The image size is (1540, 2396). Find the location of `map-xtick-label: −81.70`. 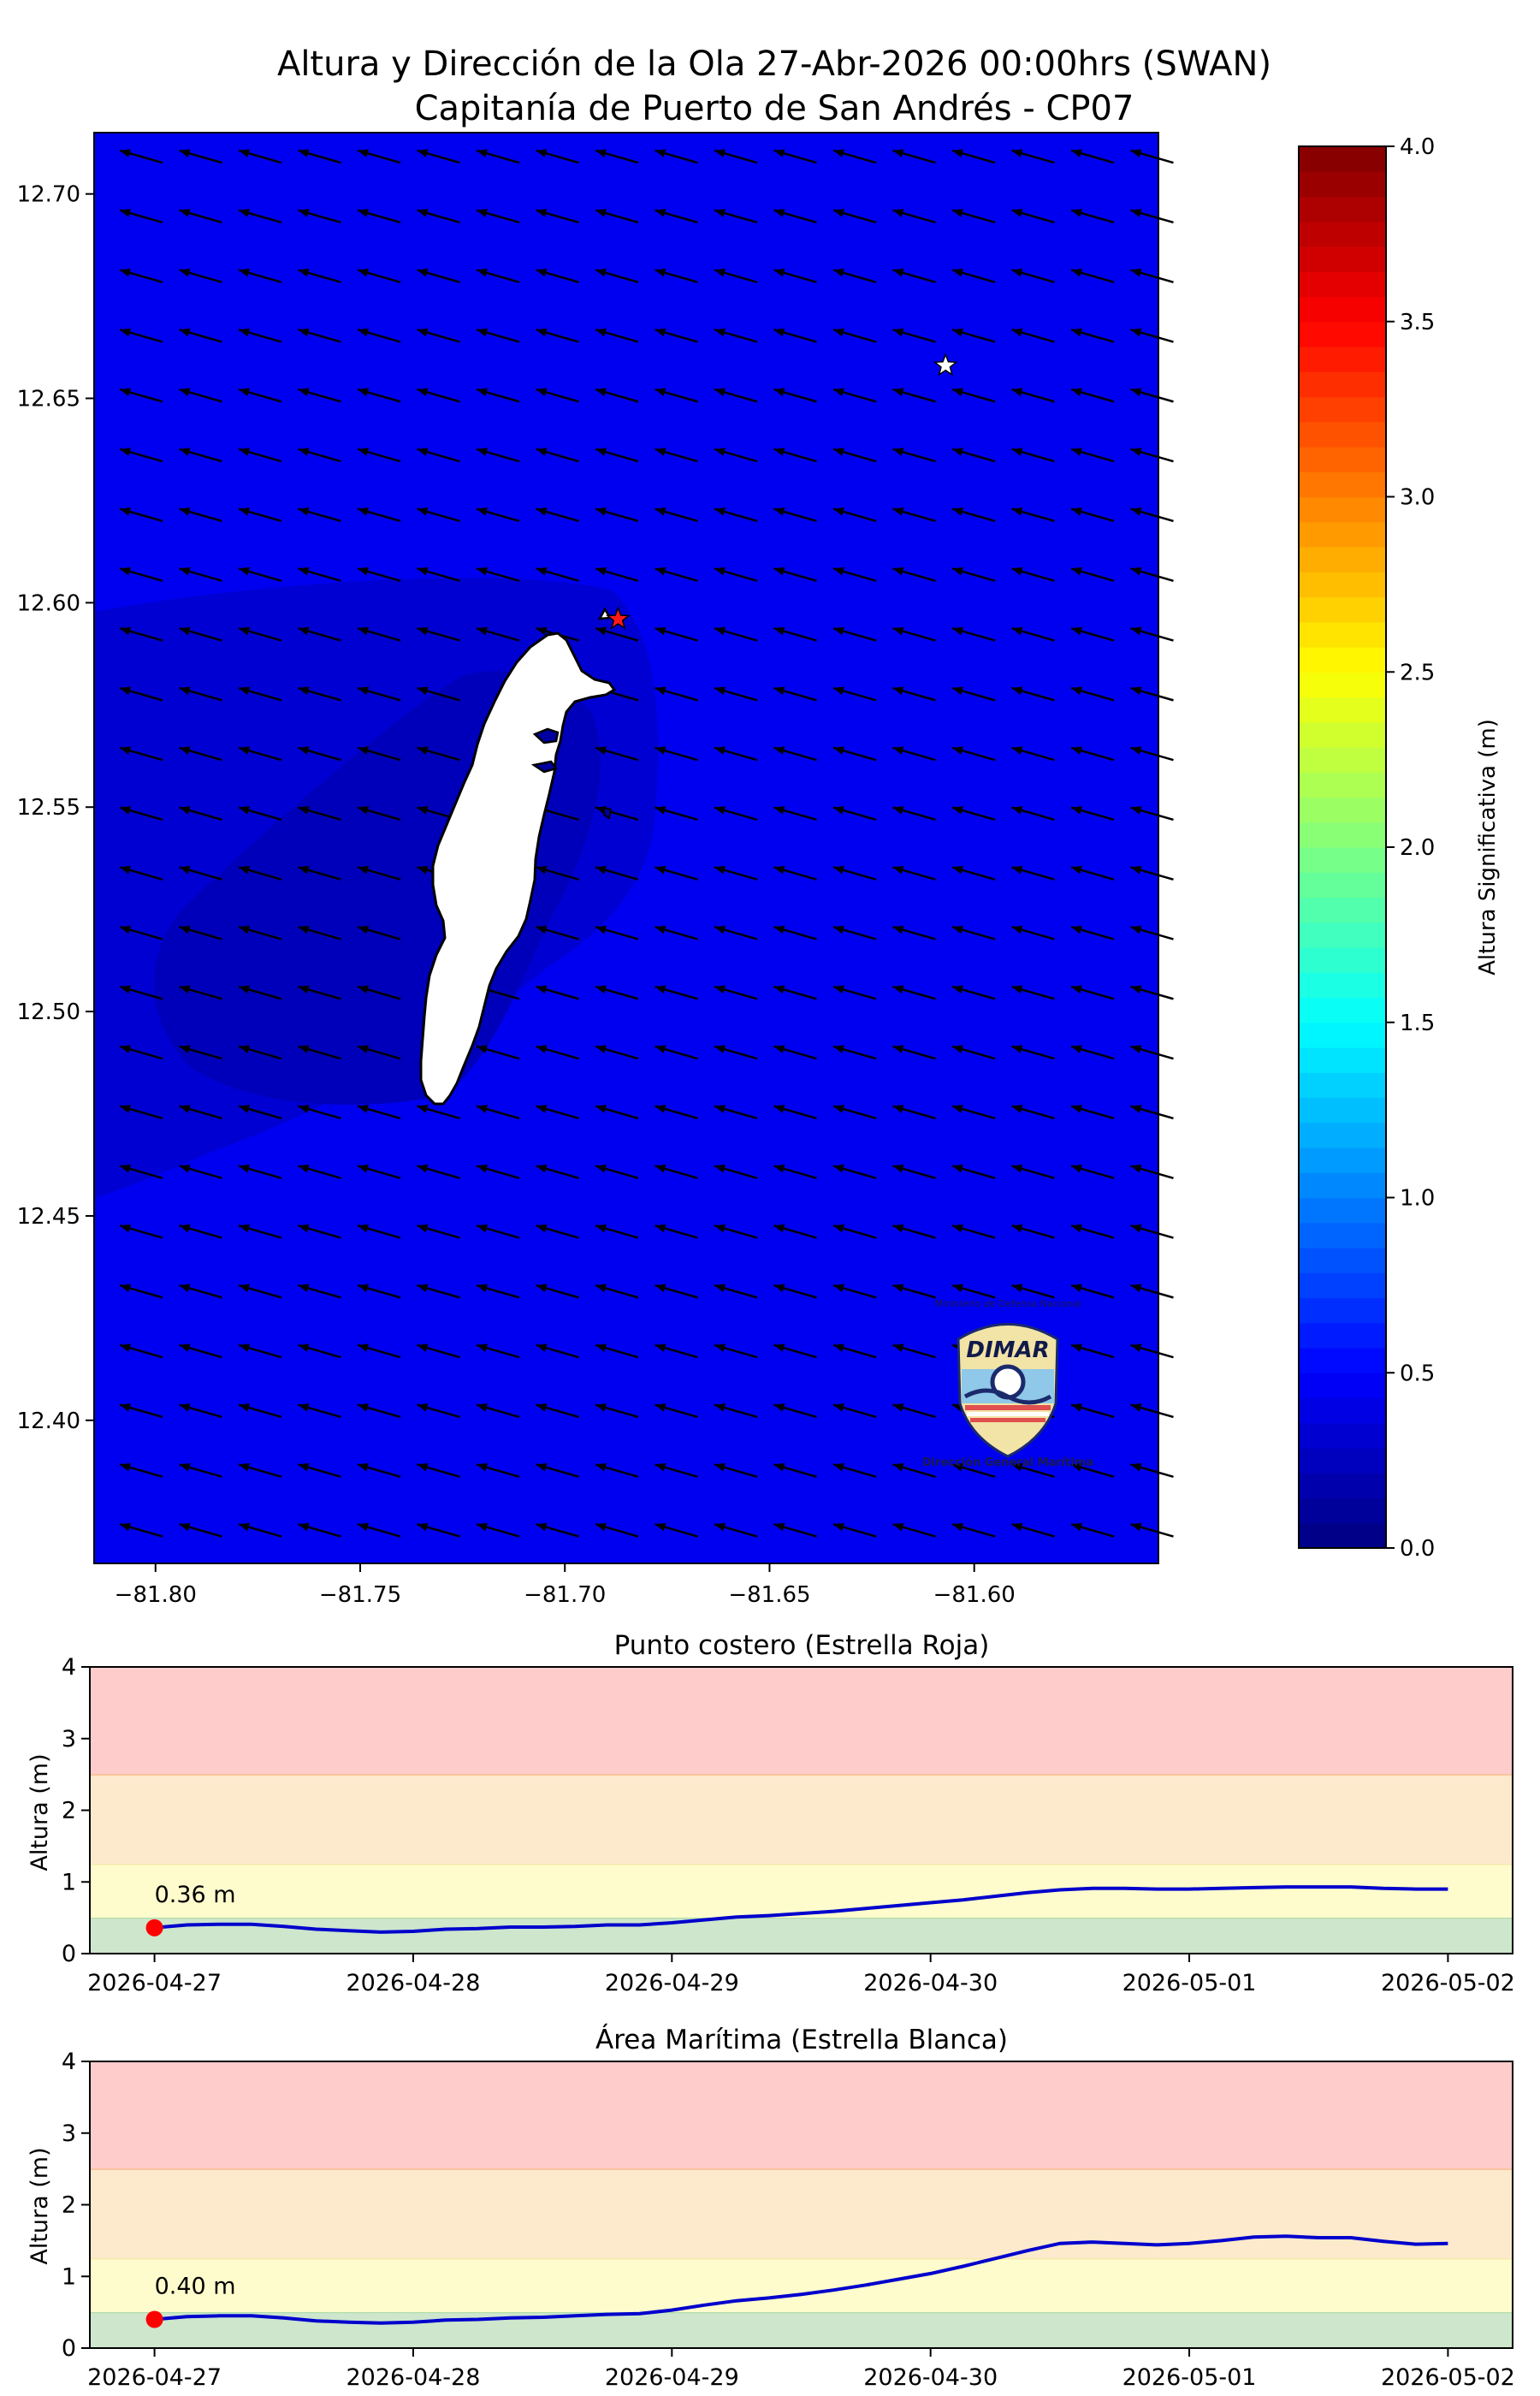

map-xtick-label: −81.70 is located at coordinates (565, 1595).